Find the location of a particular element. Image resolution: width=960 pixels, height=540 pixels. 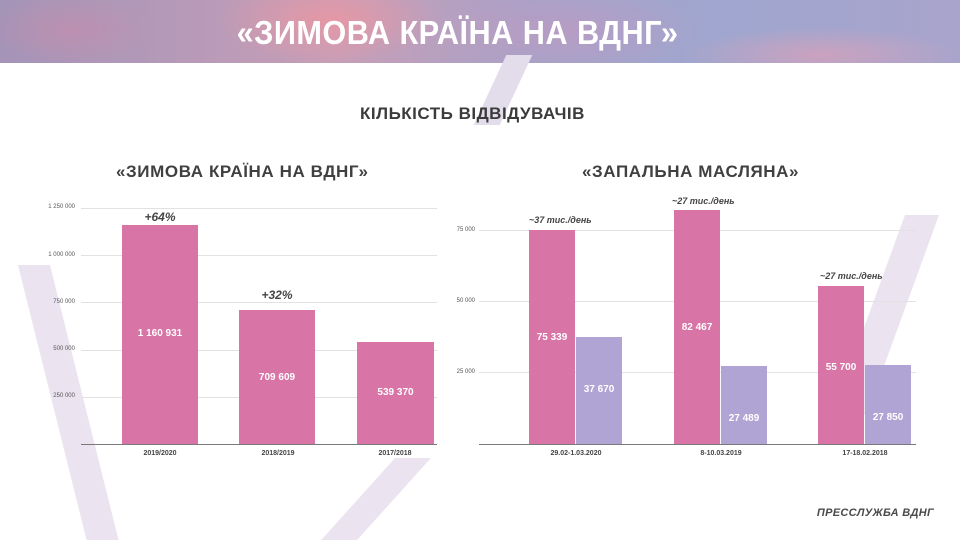

x-label: 8-10.03.2019 is located at coordinates (721, 453).